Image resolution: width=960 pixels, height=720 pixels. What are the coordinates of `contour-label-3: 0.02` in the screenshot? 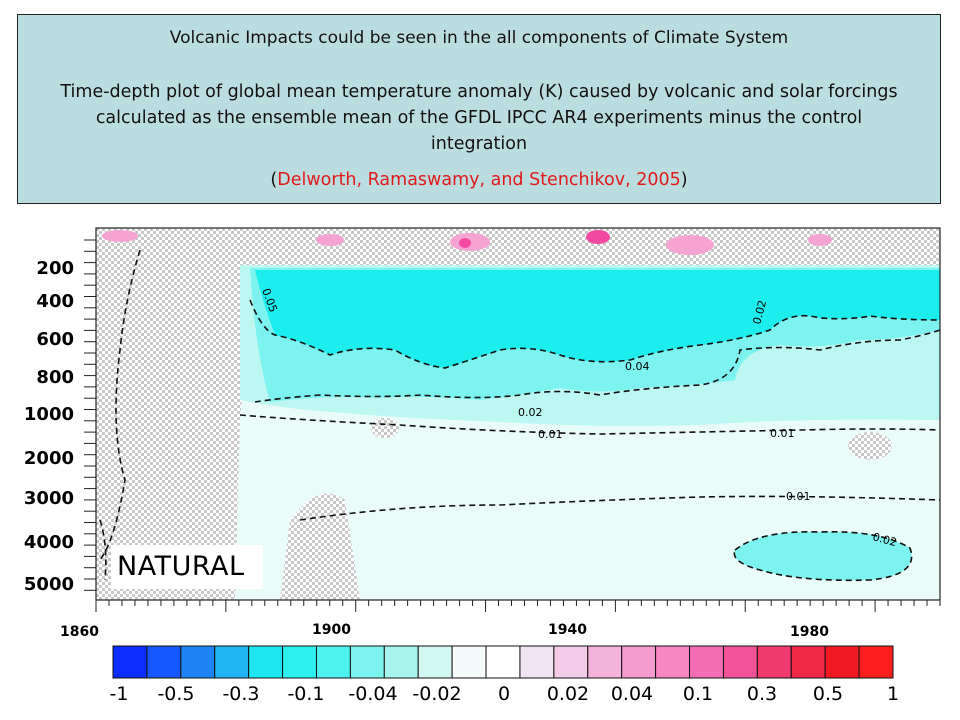 It's located at (530, 412).